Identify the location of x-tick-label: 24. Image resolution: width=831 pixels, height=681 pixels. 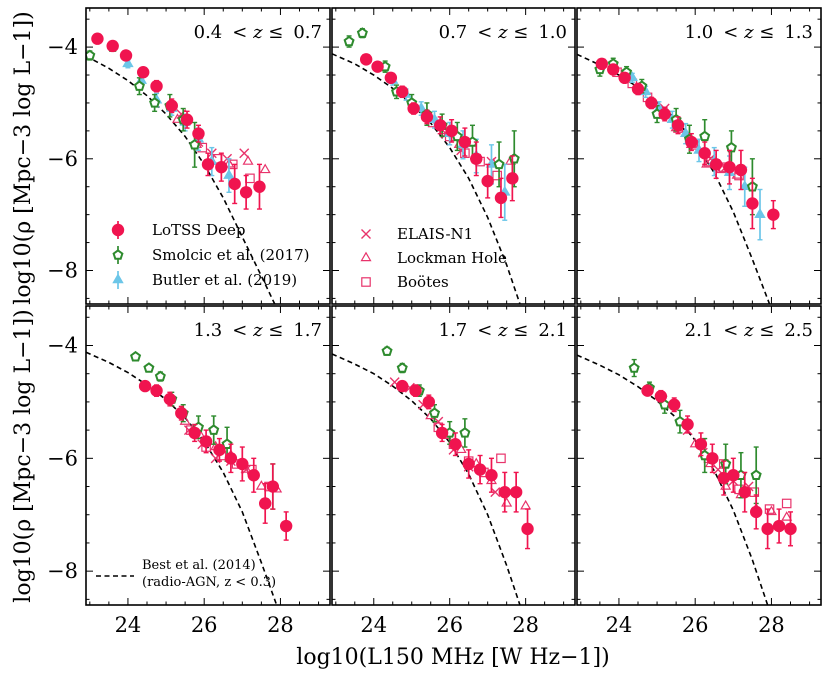
(619, 625).